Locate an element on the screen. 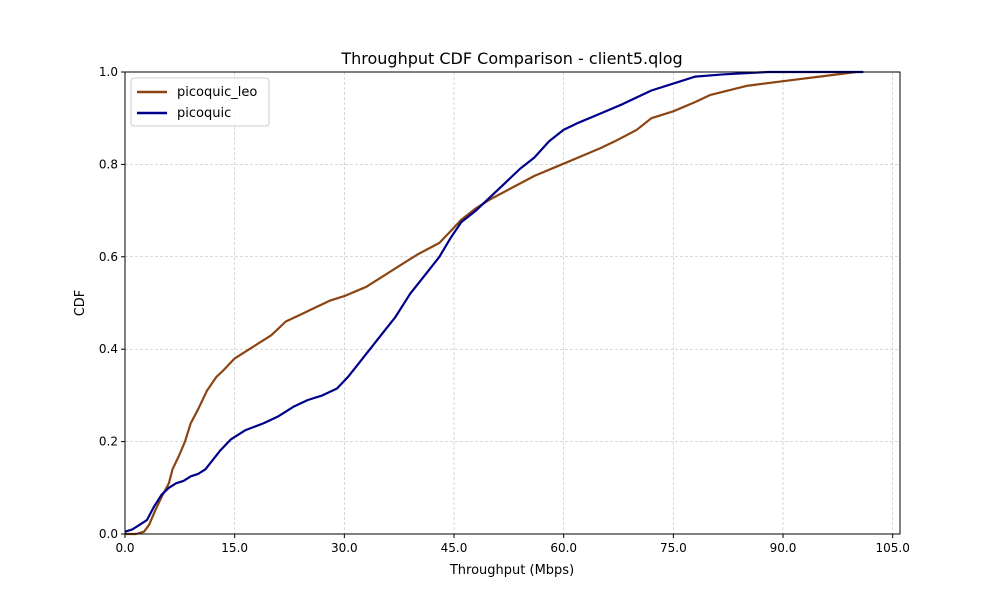 The image size is (1000, 604). legend-label-picoquic: picoquic is located at coordinates (204, 113).